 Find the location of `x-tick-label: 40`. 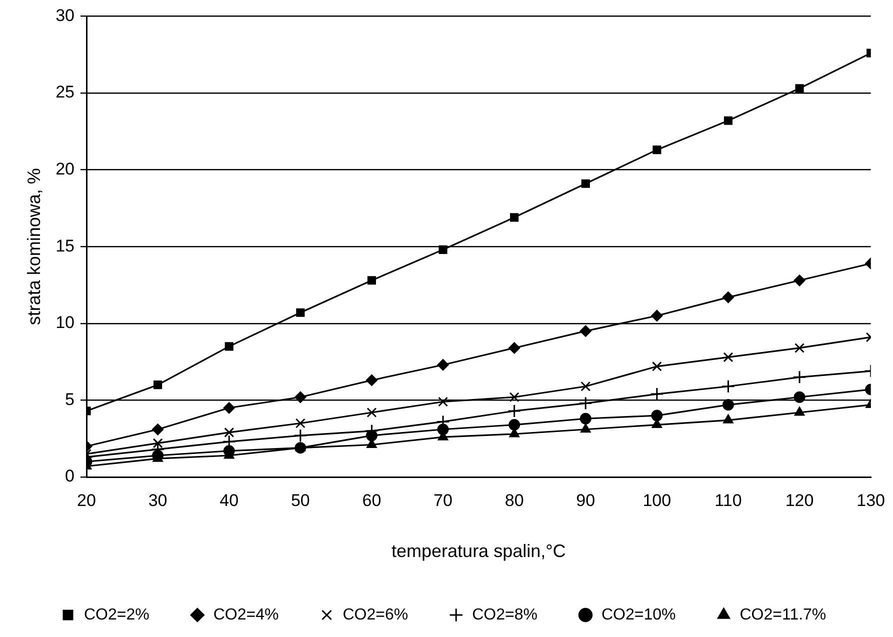

x-tick-label: 40 is located at coordinates (229, 500).